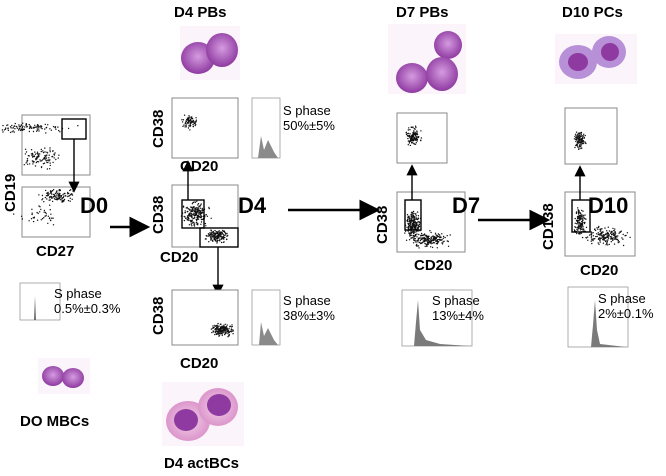 The width and height of the screenshot is (666, 476). What do you see at coordinates (433, 265) in the screenshot?
I see `axis-cd20-d7: CD20` at bounding box center [433, 265].